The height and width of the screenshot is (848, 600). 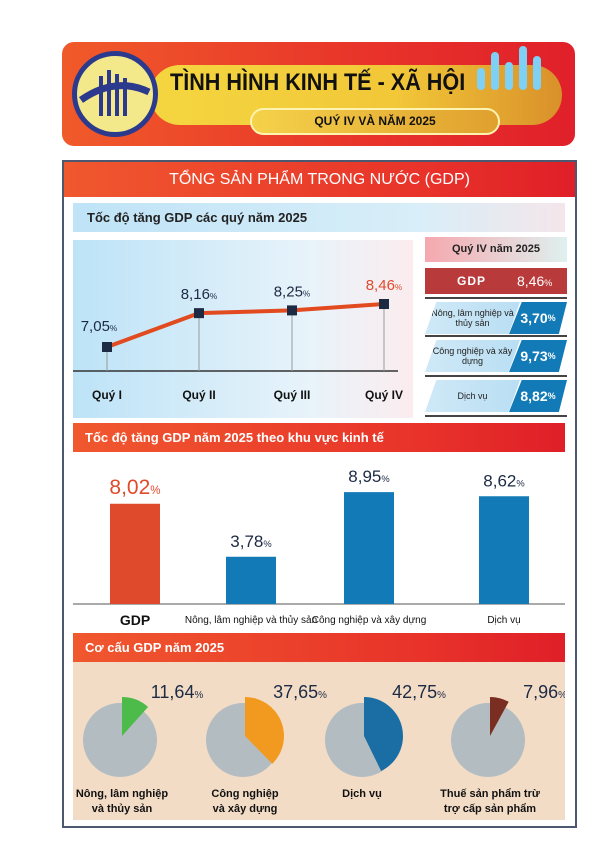 I want to click on gso-logo, so click(x=115, y=94).